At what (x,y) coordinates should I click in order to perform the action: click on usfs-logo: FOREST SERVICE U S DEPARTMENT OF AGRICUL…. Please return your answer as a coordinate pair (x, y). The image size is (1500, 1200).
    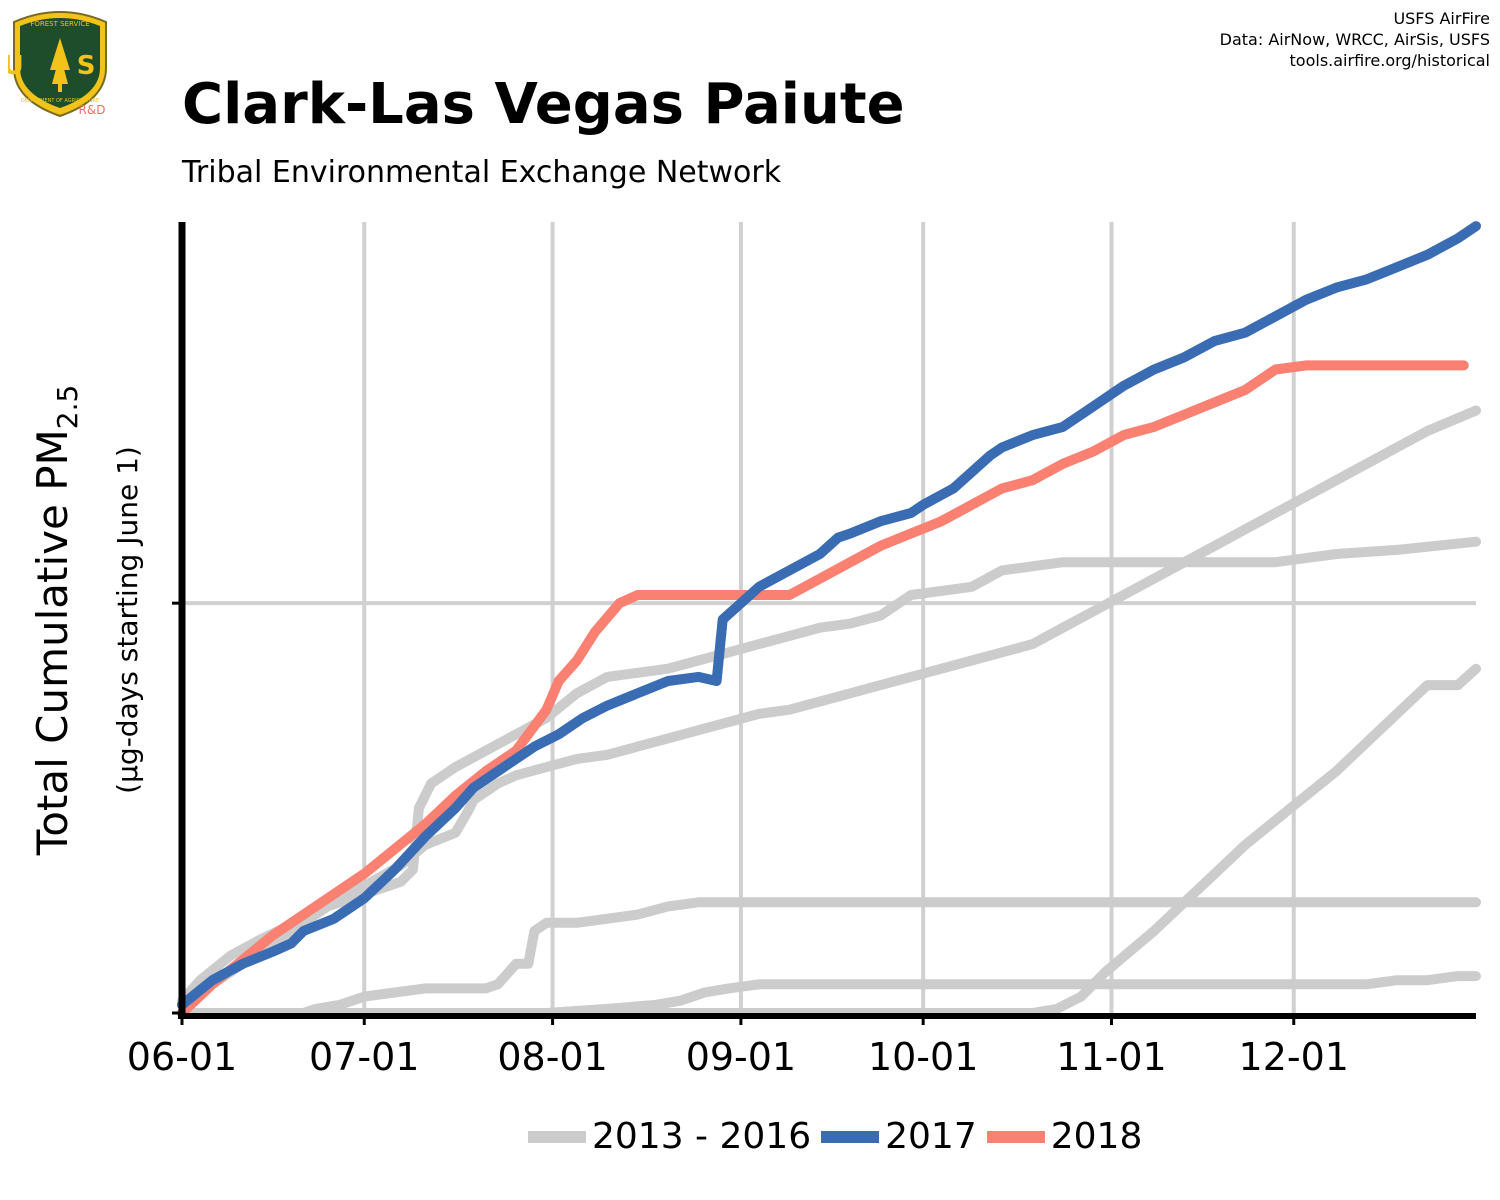
    Looking at the image, I should click on (57, 64).